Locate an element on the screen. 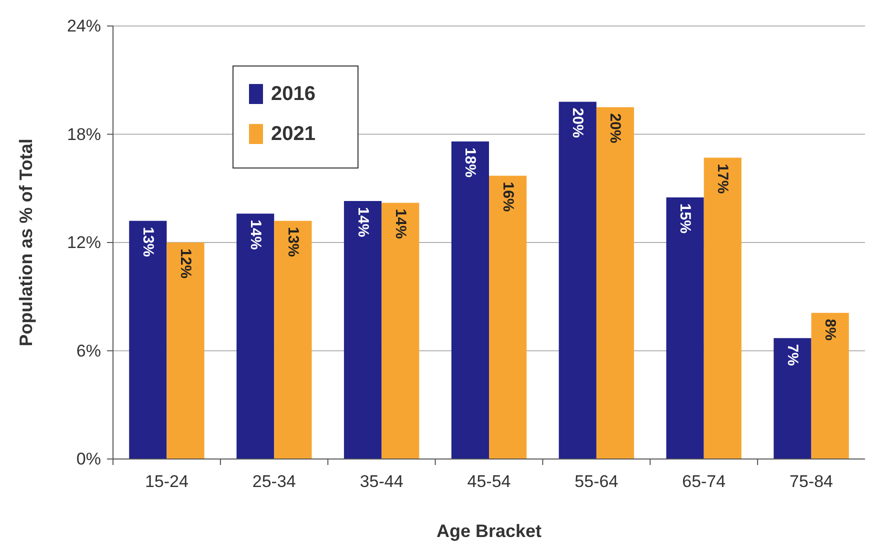 The width and height of the screenshot is (877, 541). y-tick-label: 6% is located at coordinates (88, 350).